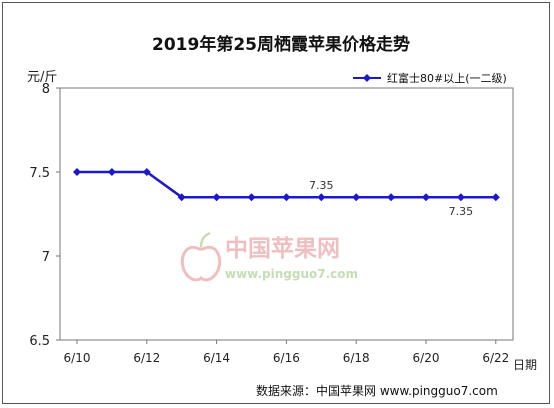 The height and width of the screenshot is (408, 554). I want to click on y-tick-label: 7, so click(46, 257).